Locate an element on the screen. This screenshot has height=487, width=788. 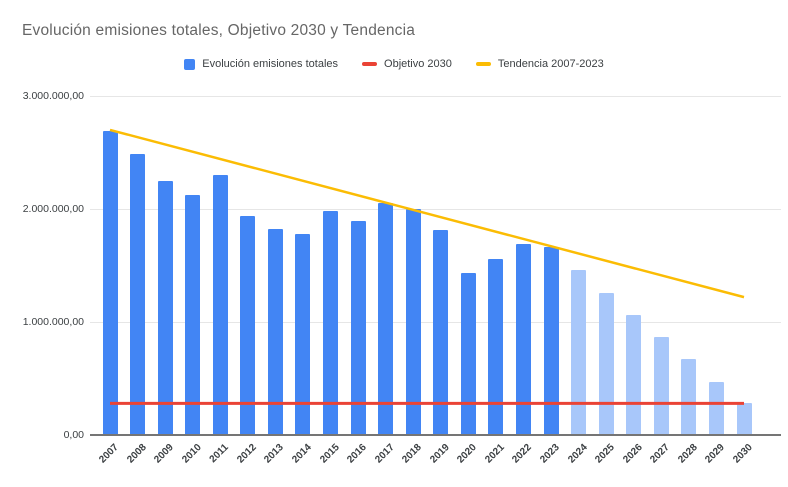
bar-2023 is located at coordinates (551, 341).